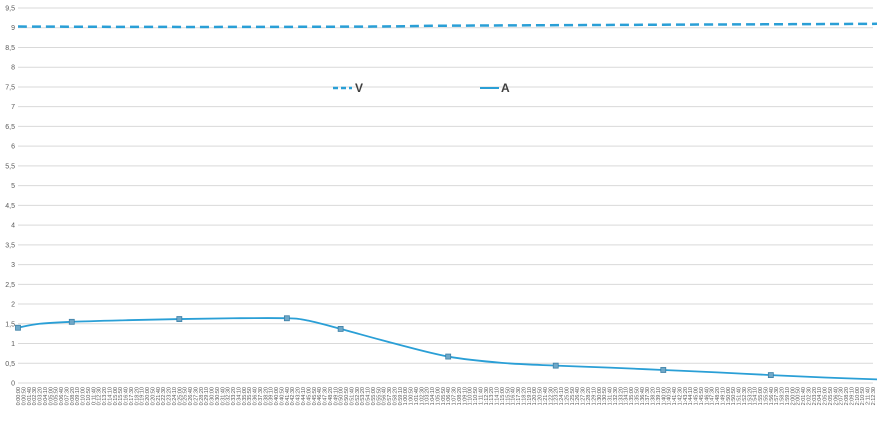 The width and height of the screenshot is (877, 428). Describe the element at coordinates (13, 147) in the screenshot. I see `y-tick-label: 6` at that location.